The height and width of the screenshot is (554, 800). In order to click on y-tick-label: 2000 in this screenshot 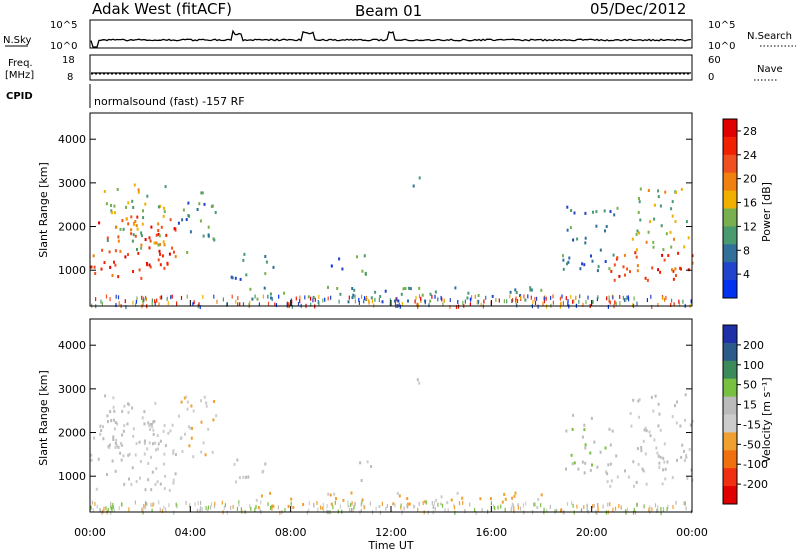, I will do `click(72, 227)`.